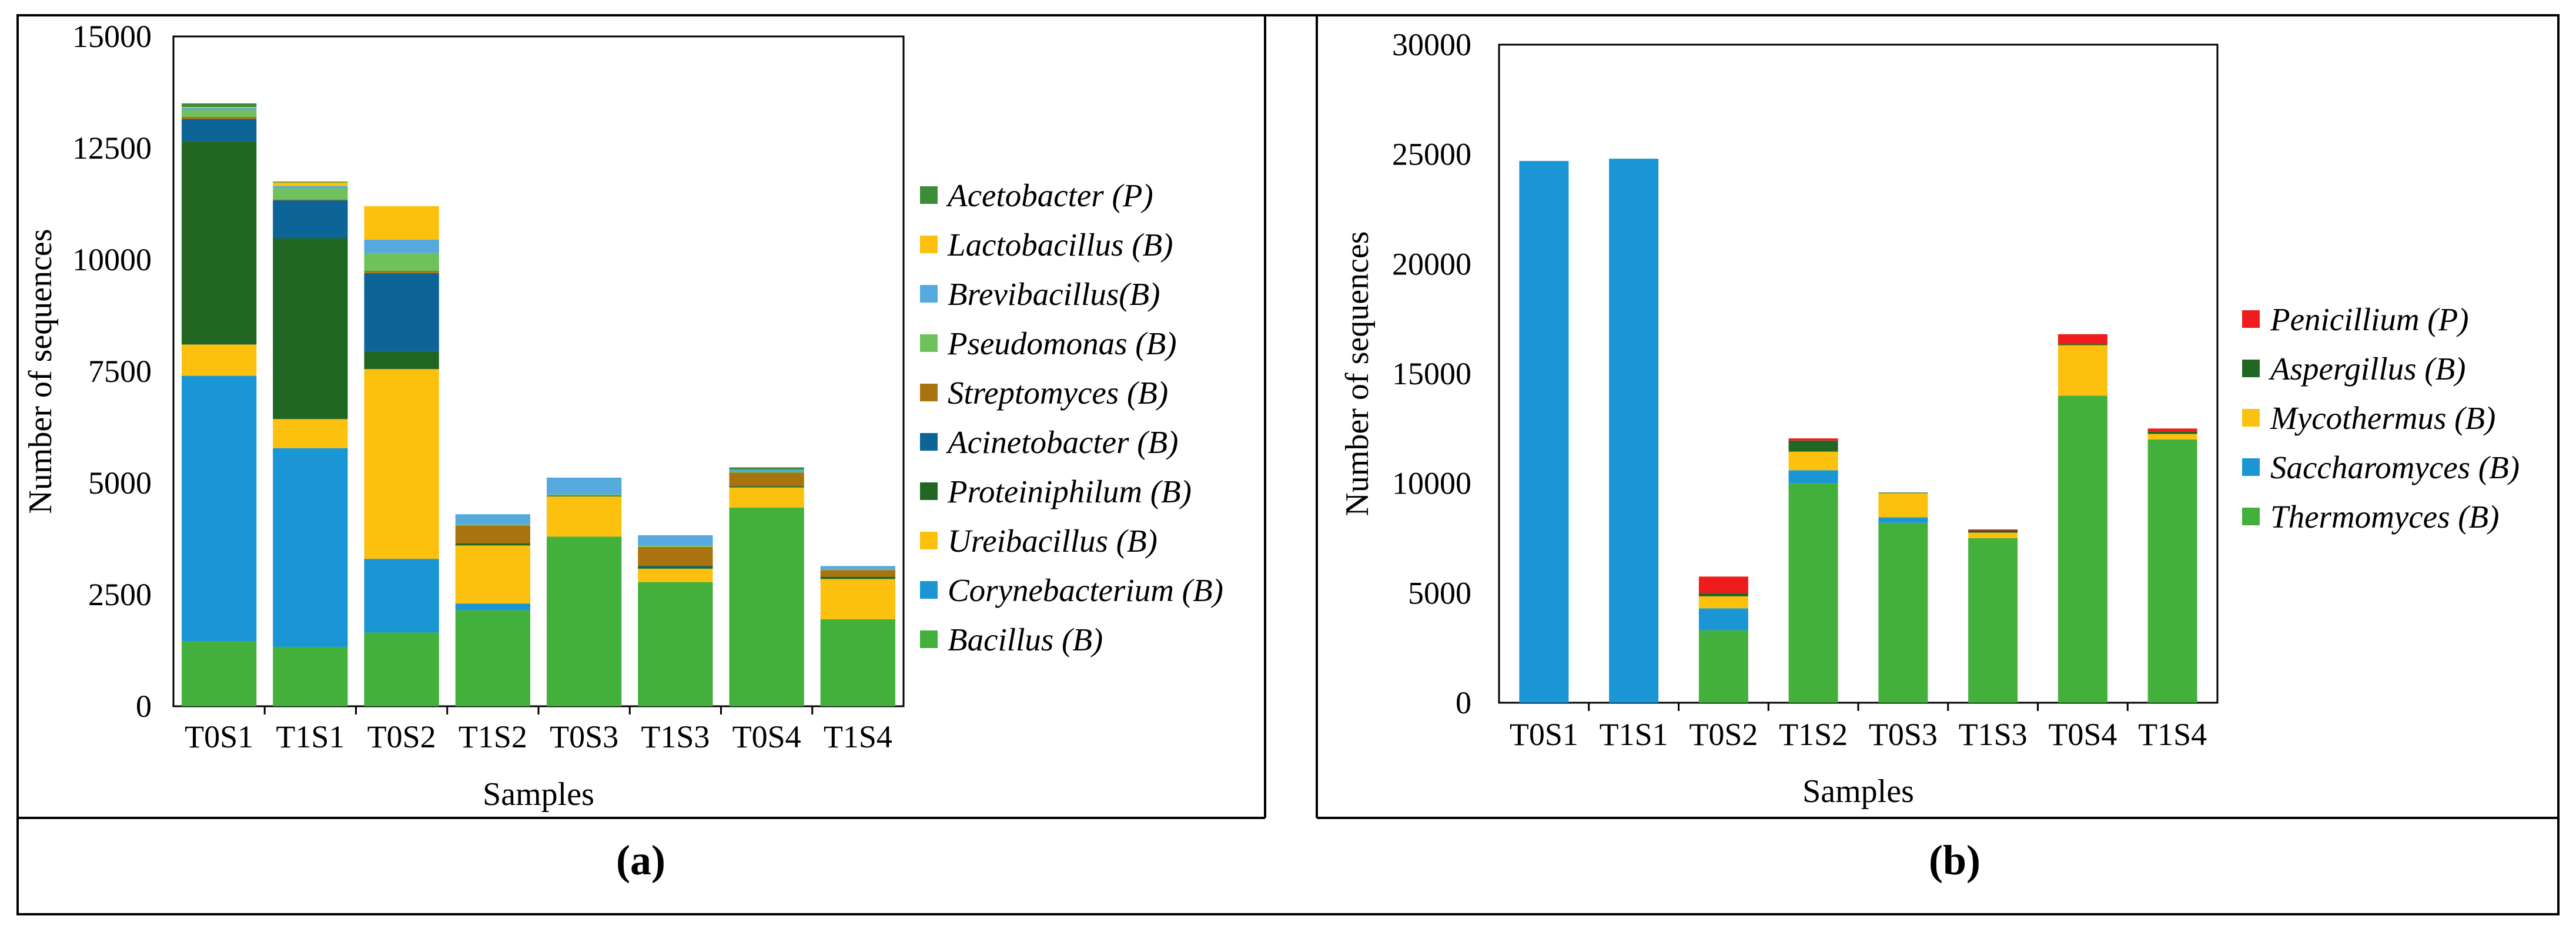 The width and height of the screenshot is (2576, 926). What do you see at coordinates (584, 736) in the screenshot?
I see `x-tick-label-a-t0s3: T0S3` at bounding box center [584, 736].